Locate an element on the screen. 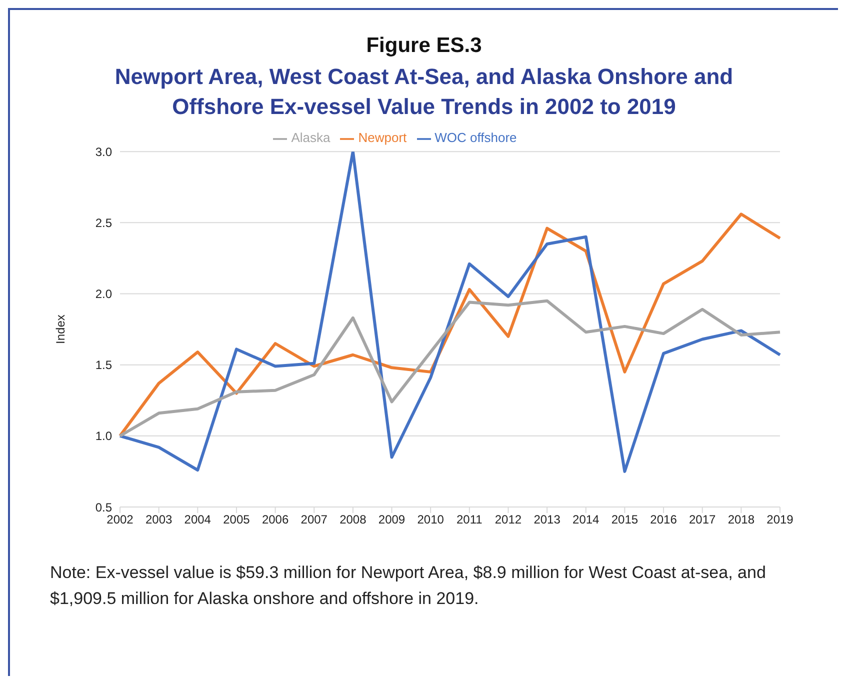  legend-label: Alaska is located at coordinates (310, 137).